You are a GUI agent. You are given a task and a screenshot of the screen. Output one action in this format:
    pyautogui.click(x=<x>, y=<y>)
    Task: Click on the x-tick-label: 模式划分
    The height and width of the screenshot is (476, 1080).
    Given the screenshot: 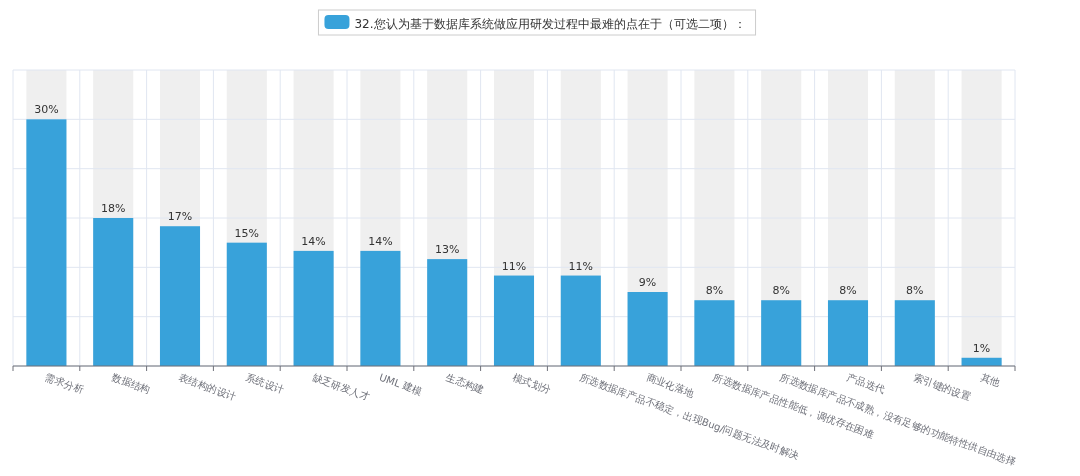 What is the action you would take?
    pyautogui.click(x=532, y=383)
    